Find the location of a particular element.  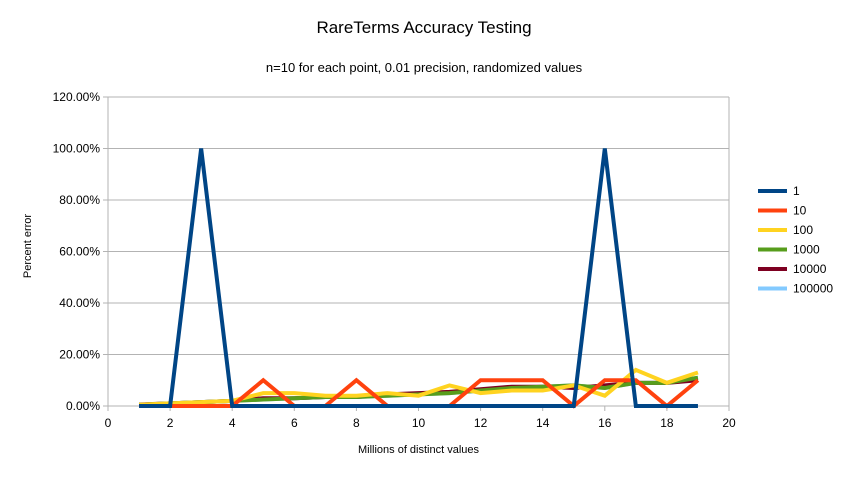

y-tick-label: 100.00% is located at coordinates (77, 149).